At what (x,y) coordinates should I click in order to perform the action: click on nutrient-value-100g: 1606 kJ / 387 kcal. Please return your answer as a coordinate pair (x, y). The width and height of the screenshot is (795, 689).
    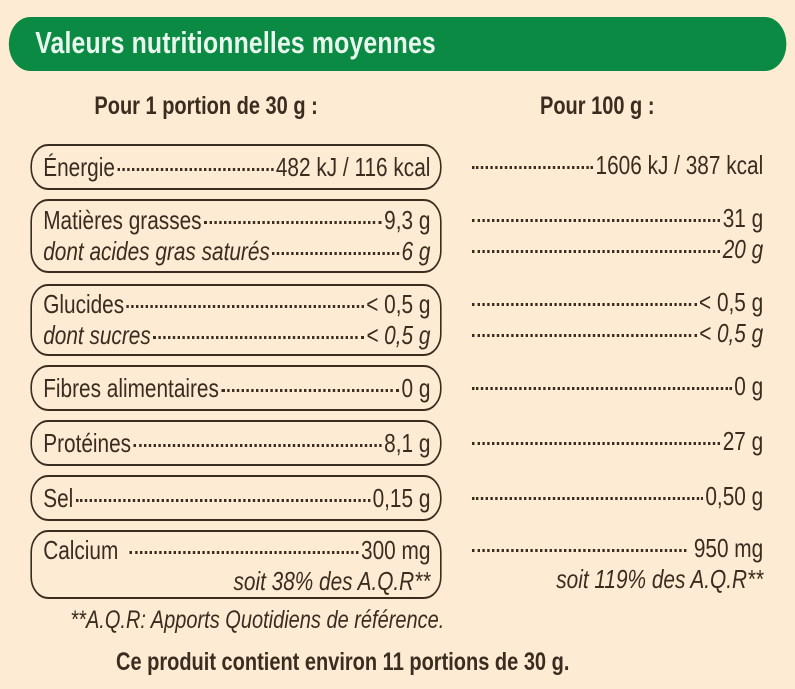
    Looking at the image, I should click on (679, 165).